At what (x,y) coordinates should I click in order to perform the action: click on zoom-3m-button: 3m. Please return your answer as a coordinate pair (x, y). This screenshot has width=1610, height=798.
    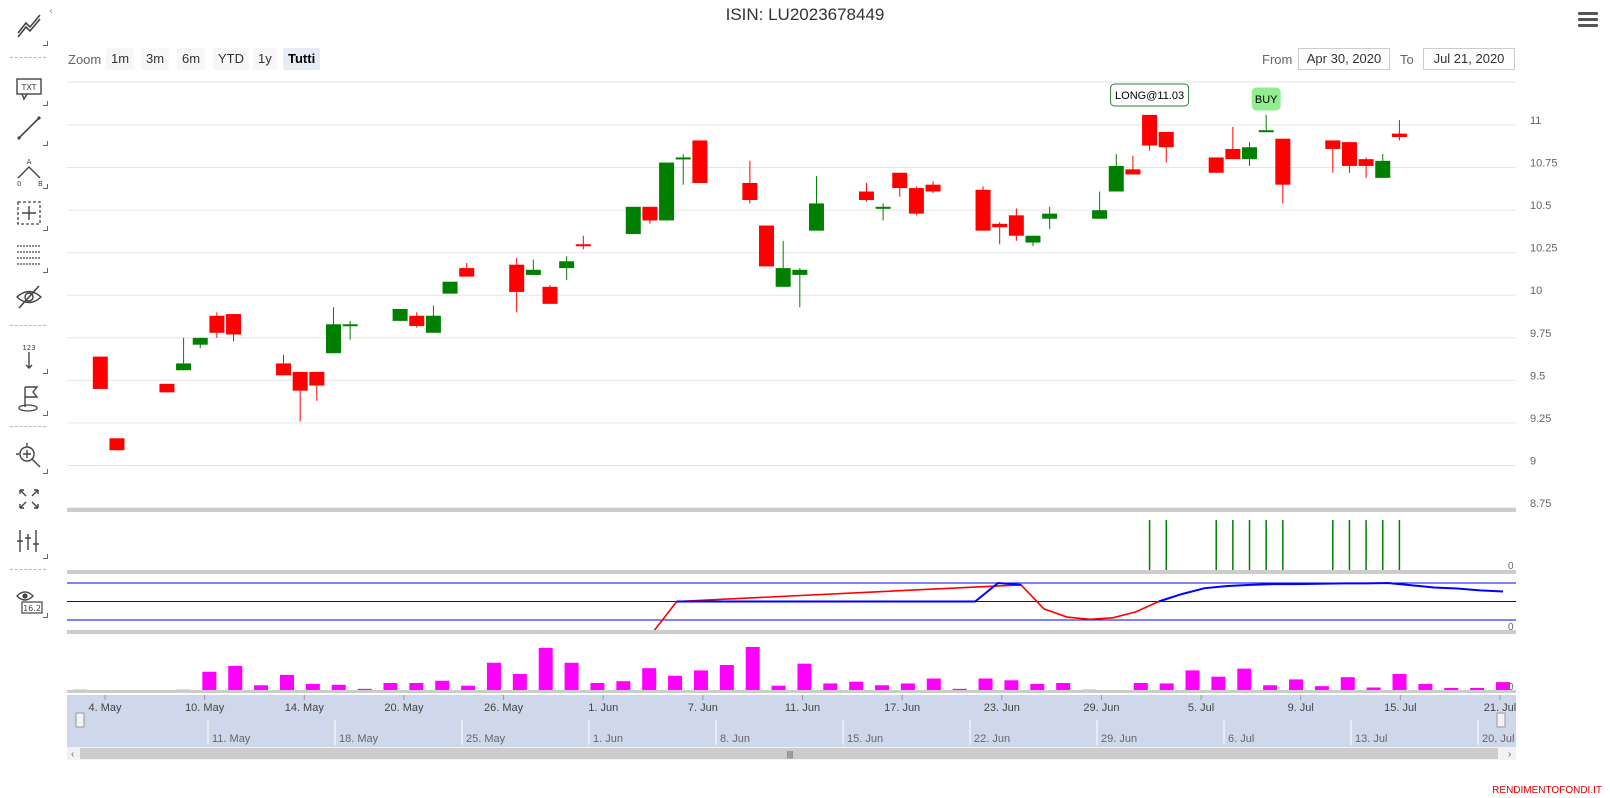
    Looking at the image, I should click on (155, 59).